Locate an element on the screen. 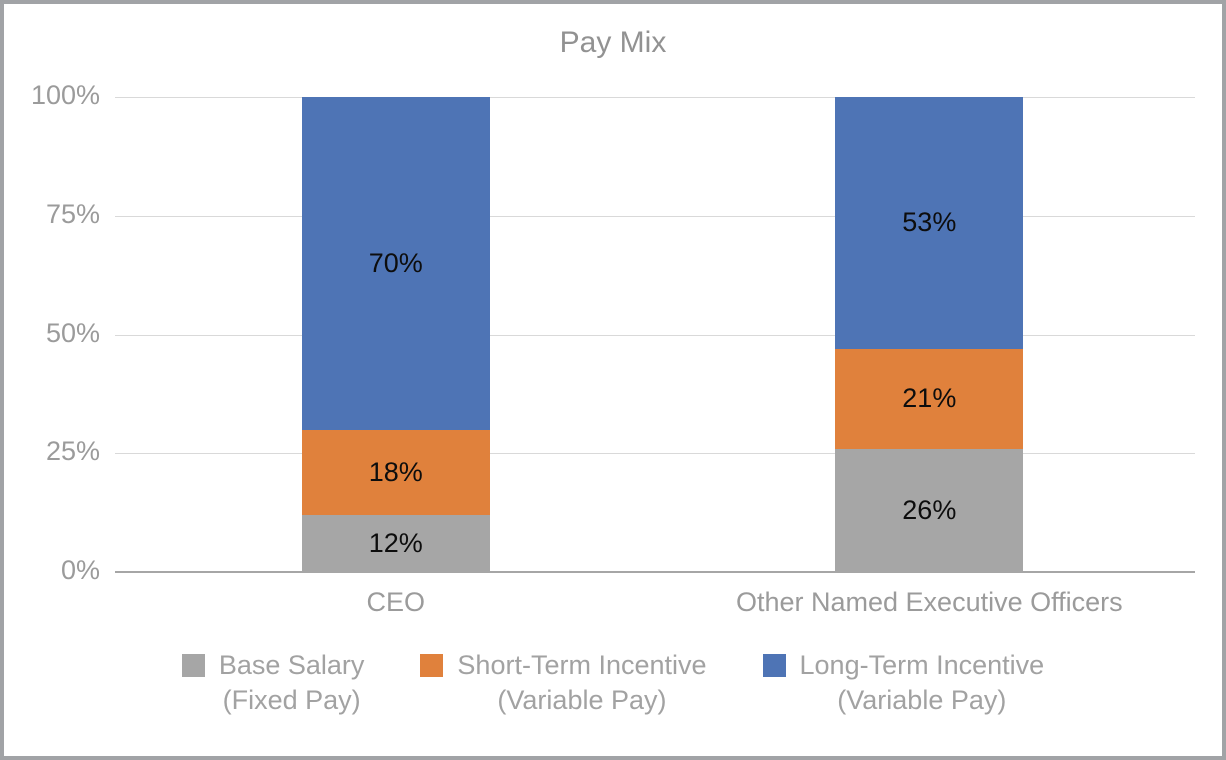  bar-segment-short-term-incentive: 21% is located at coordinates (929, 398).